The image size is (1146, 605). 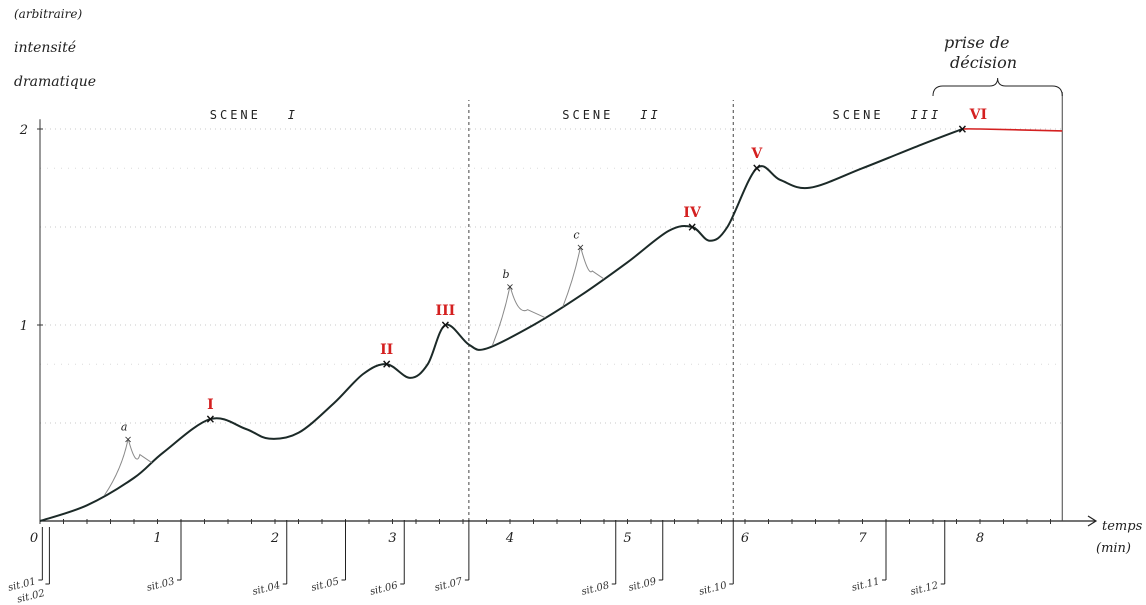 I want to click on situation-label: sit.06, so click(x=384, y=589).